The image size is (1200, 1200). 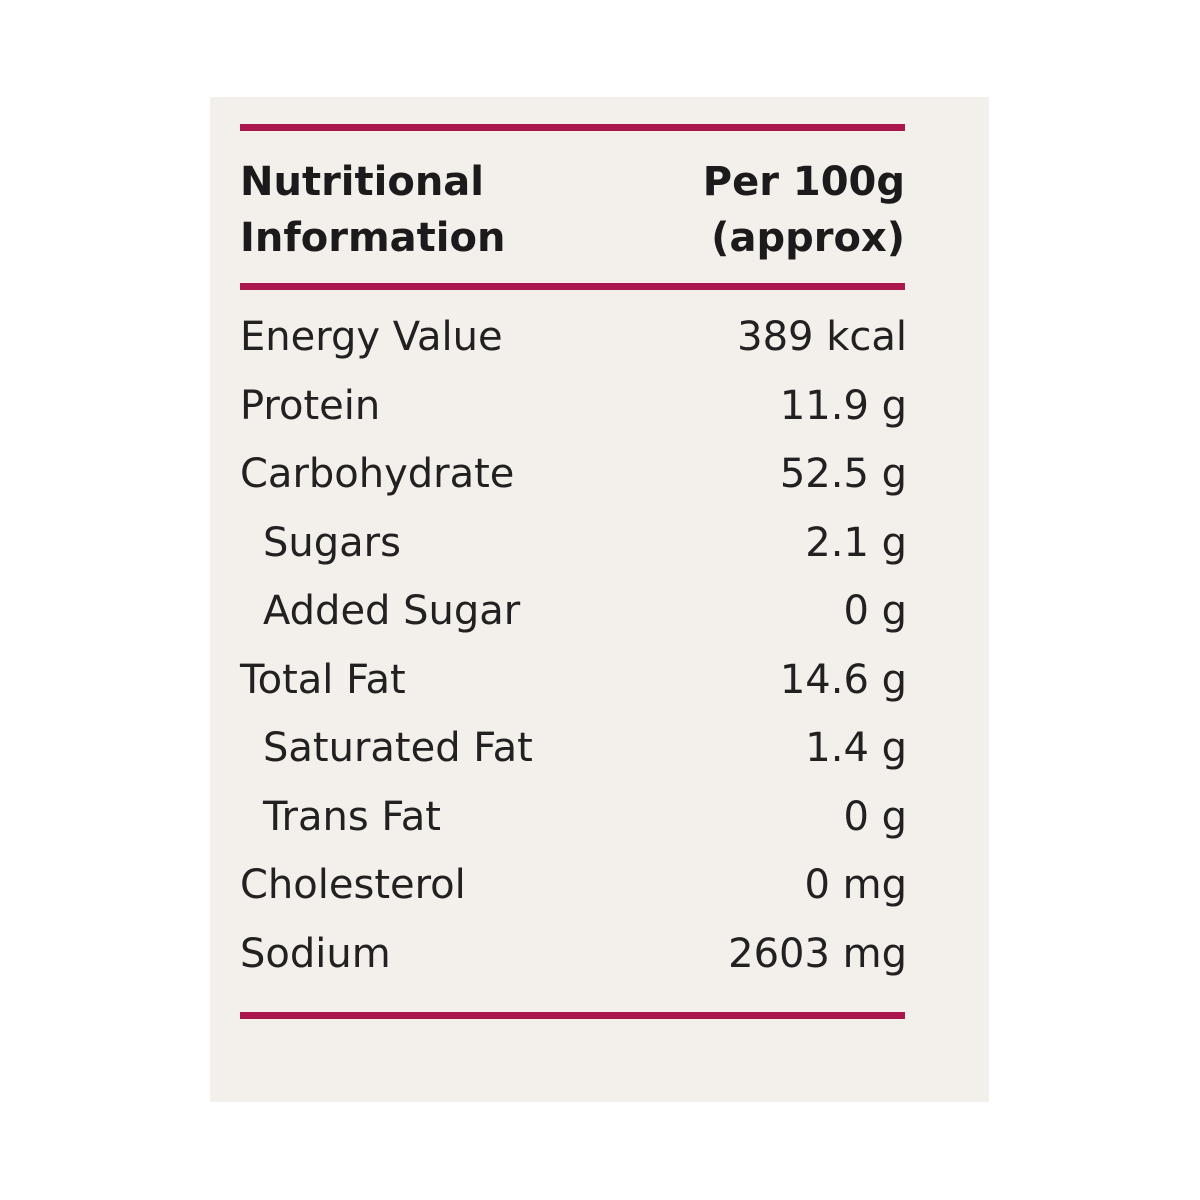 I want to click on header-title-line-1: Nutritional, so click(x=362, y=182).